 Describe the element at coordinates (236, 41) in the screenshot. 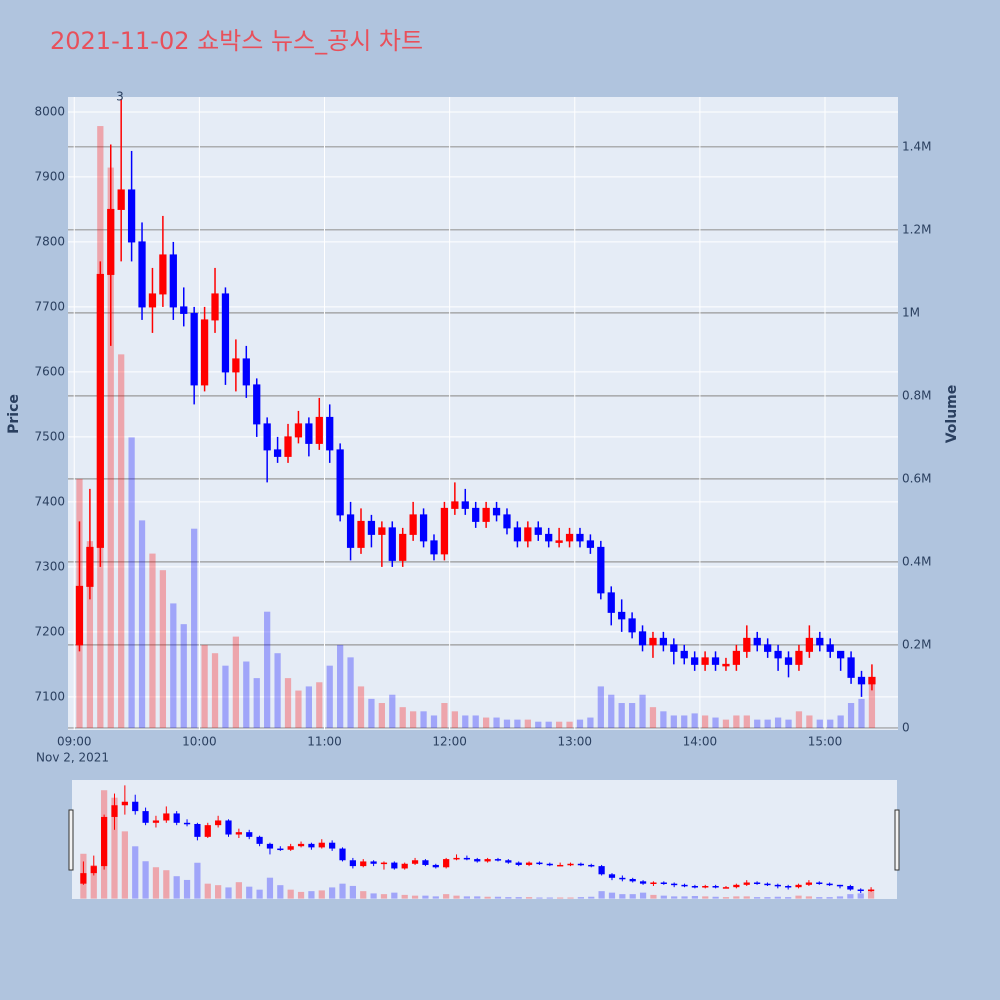

I see `chart-title: 2021-11-02 쇼박스 뉴스_공시 차트` at that location.